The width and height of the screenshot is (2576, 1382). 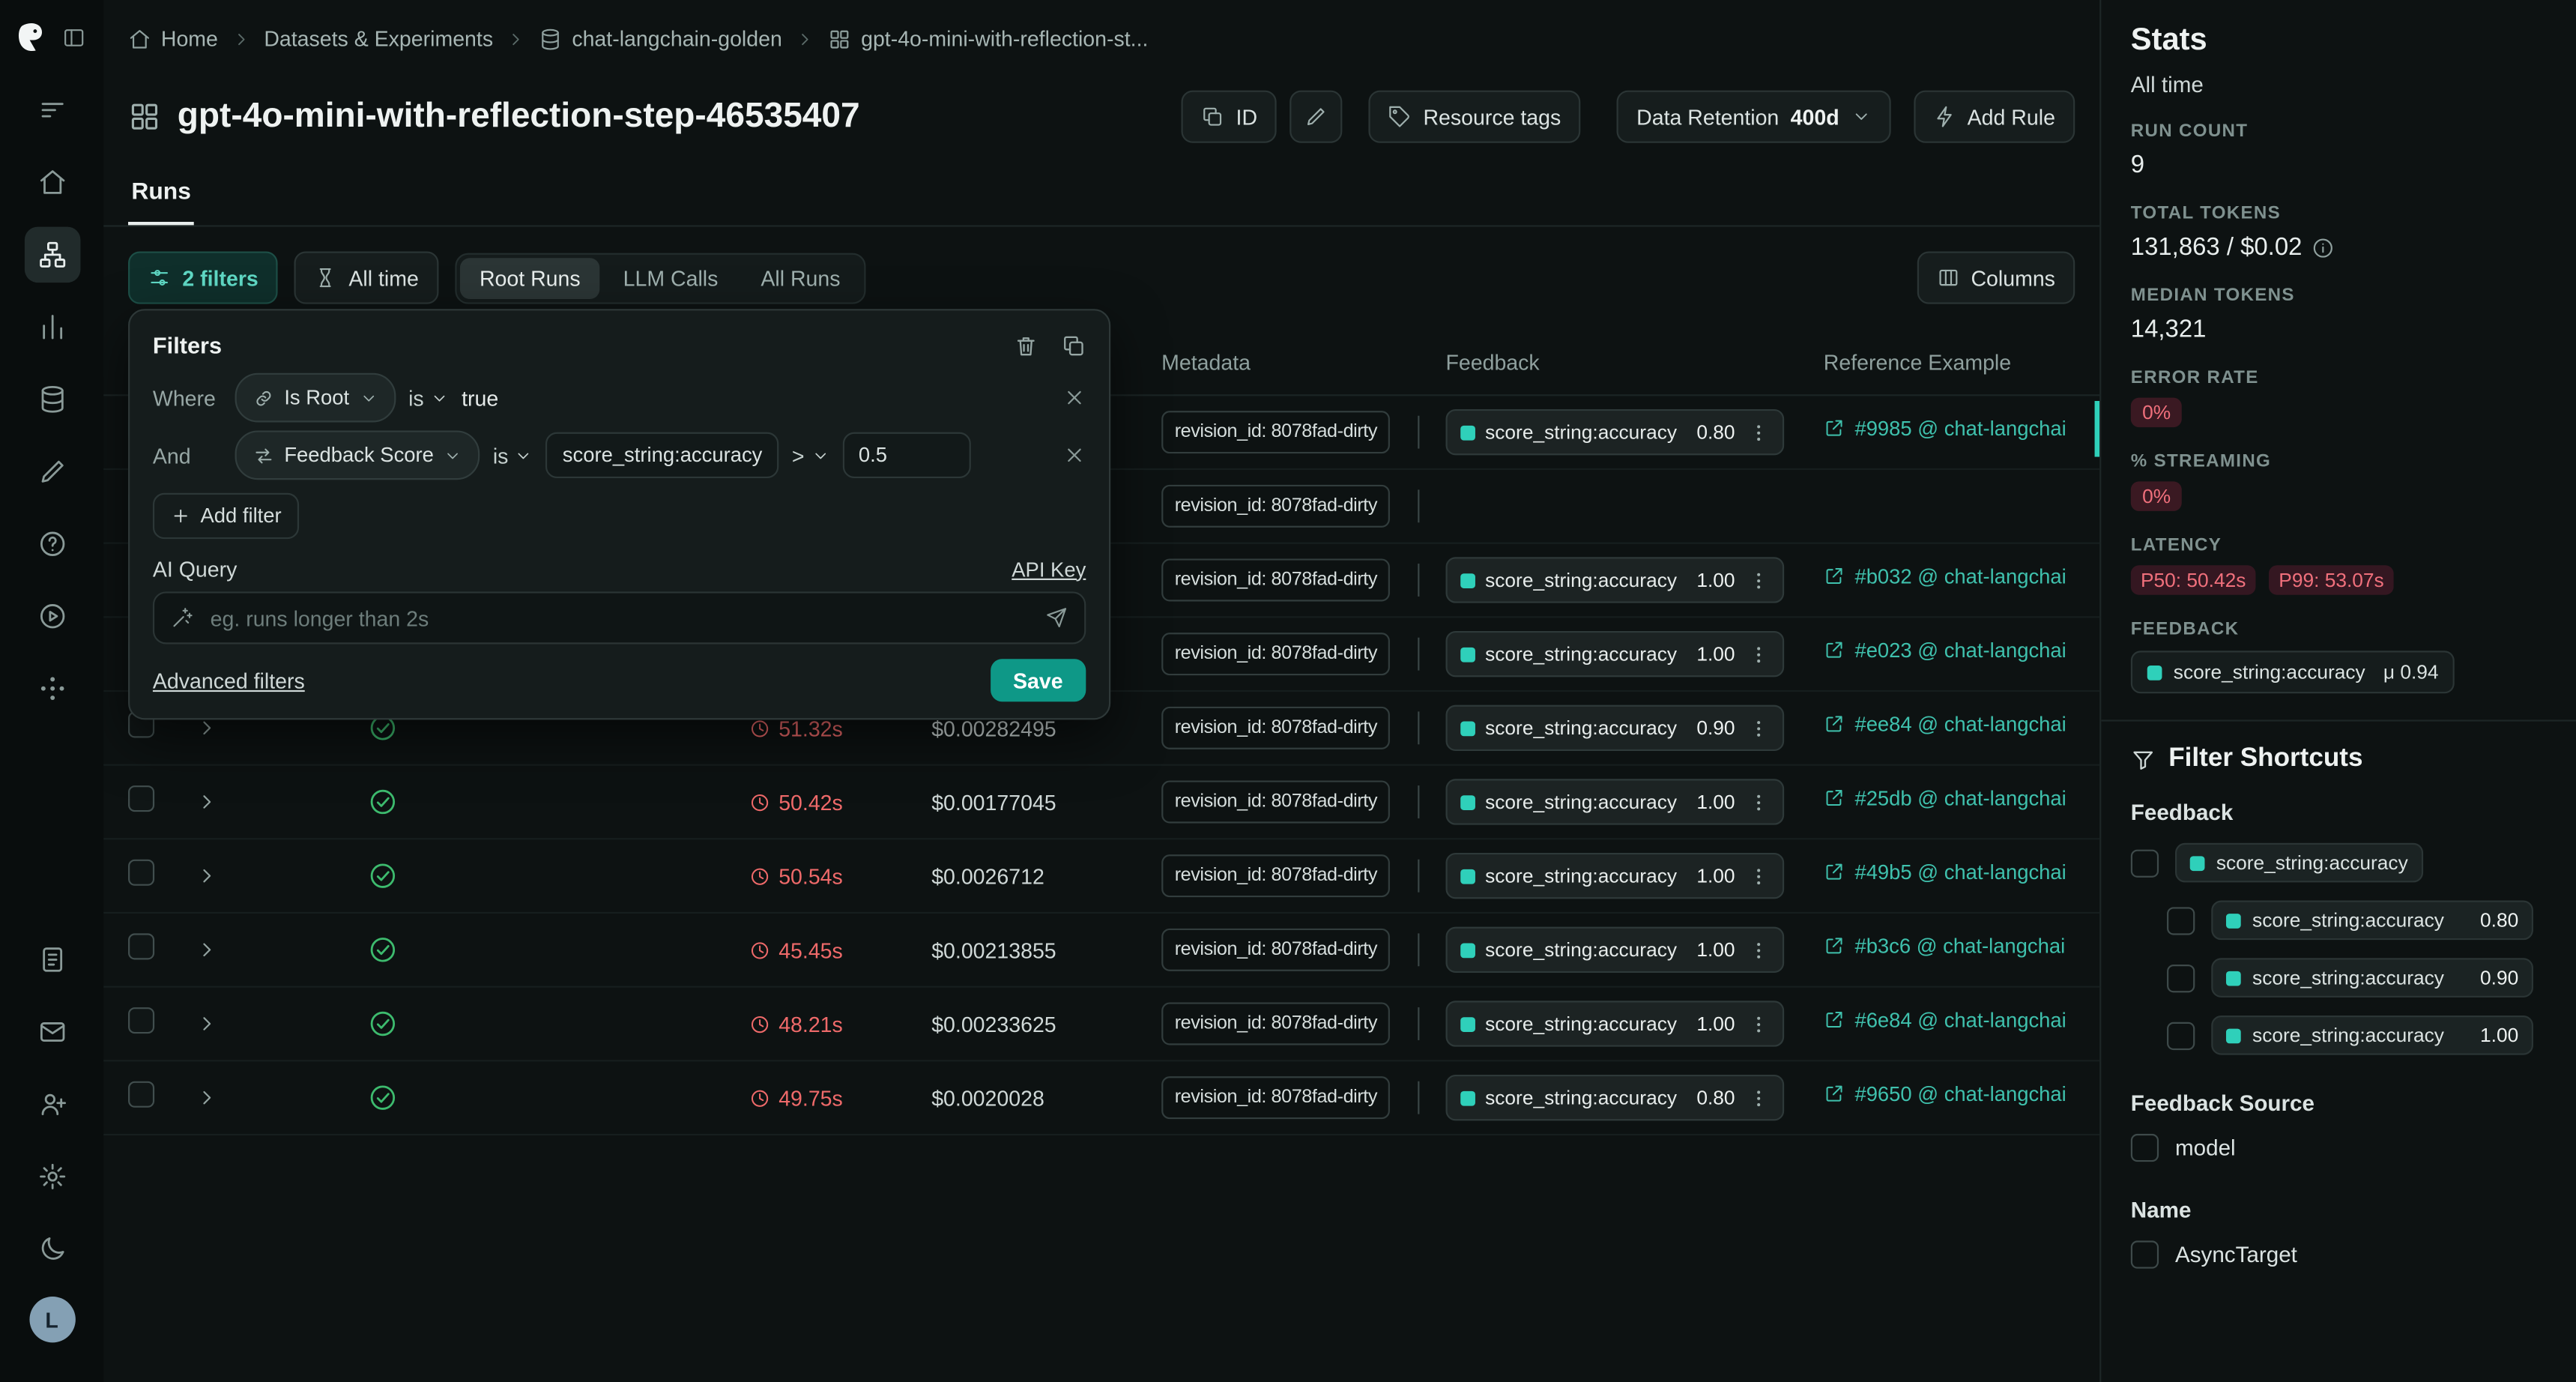 I want to click on copy-id-button: ID, so click(x=1230, y=116).